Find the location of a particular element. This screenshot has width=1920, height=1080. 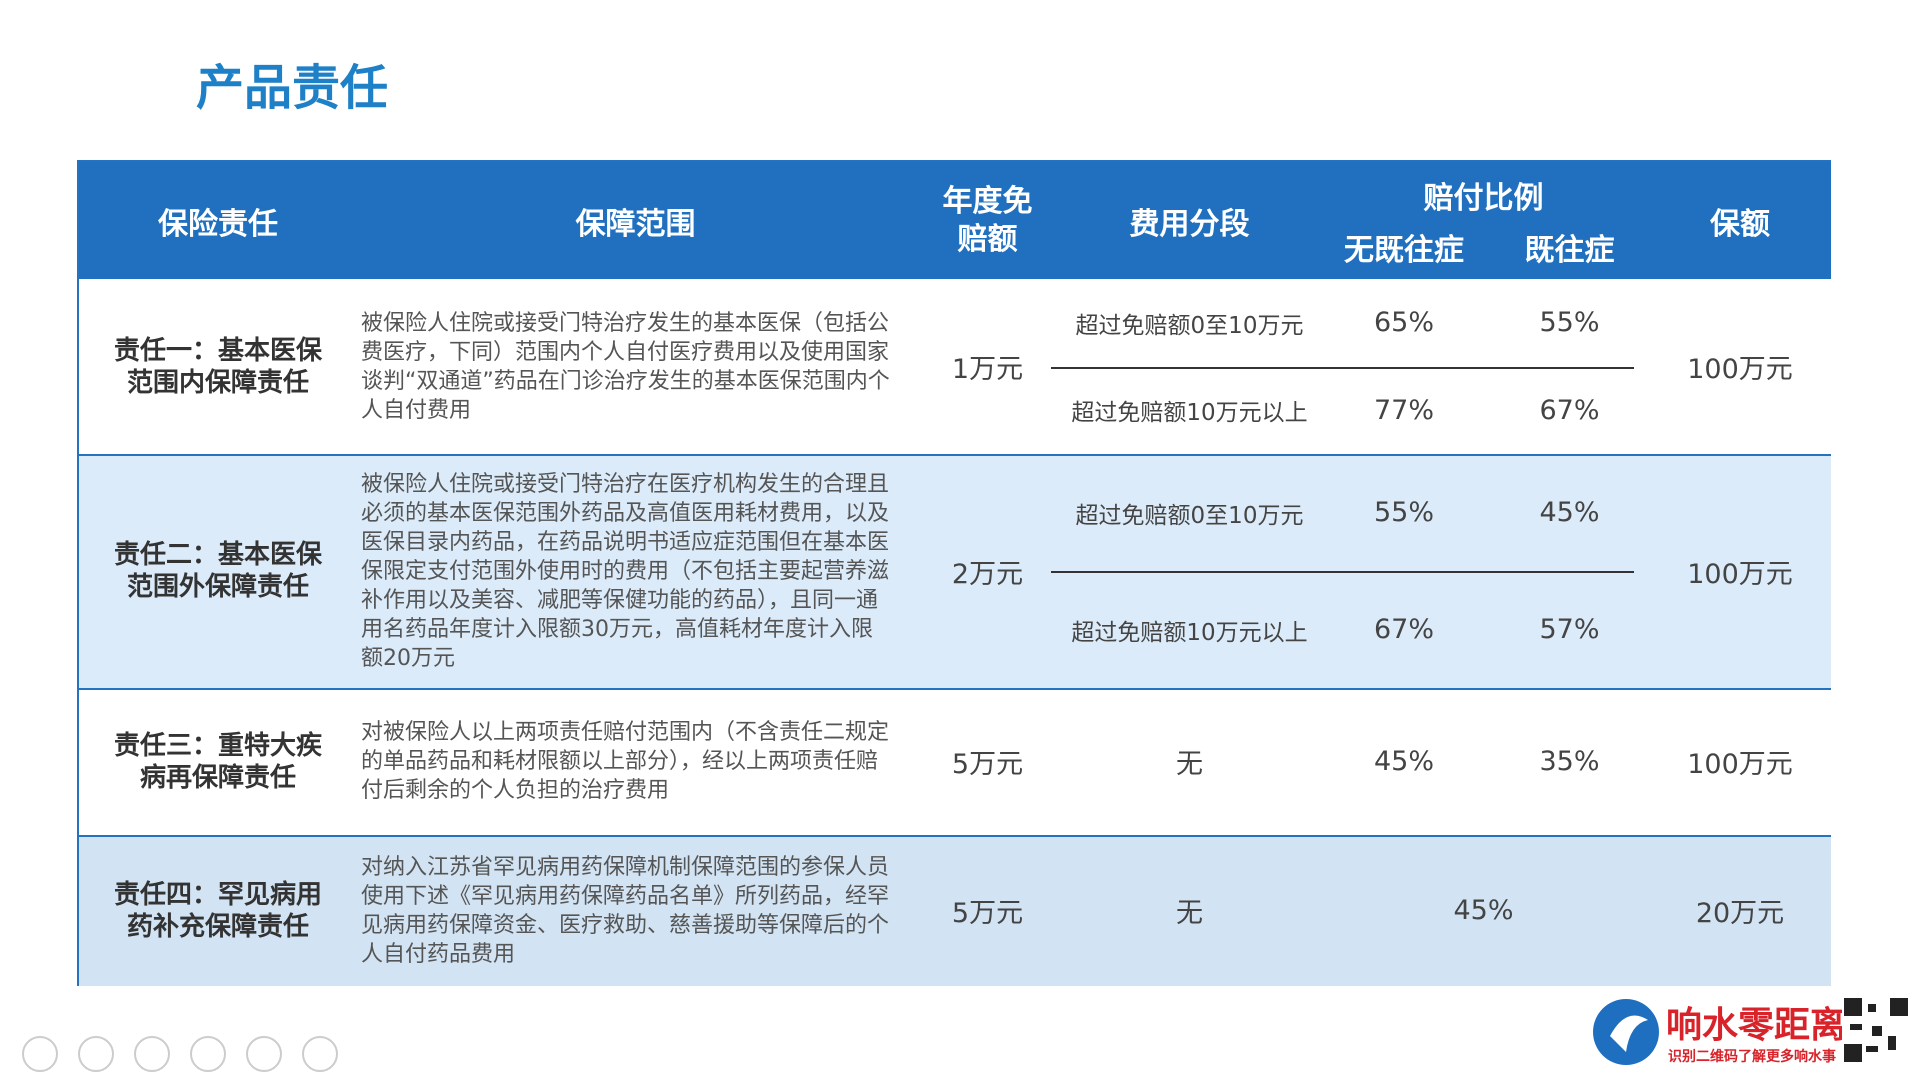

row-limit: 20万元 is located at coordinates (1740, 913).